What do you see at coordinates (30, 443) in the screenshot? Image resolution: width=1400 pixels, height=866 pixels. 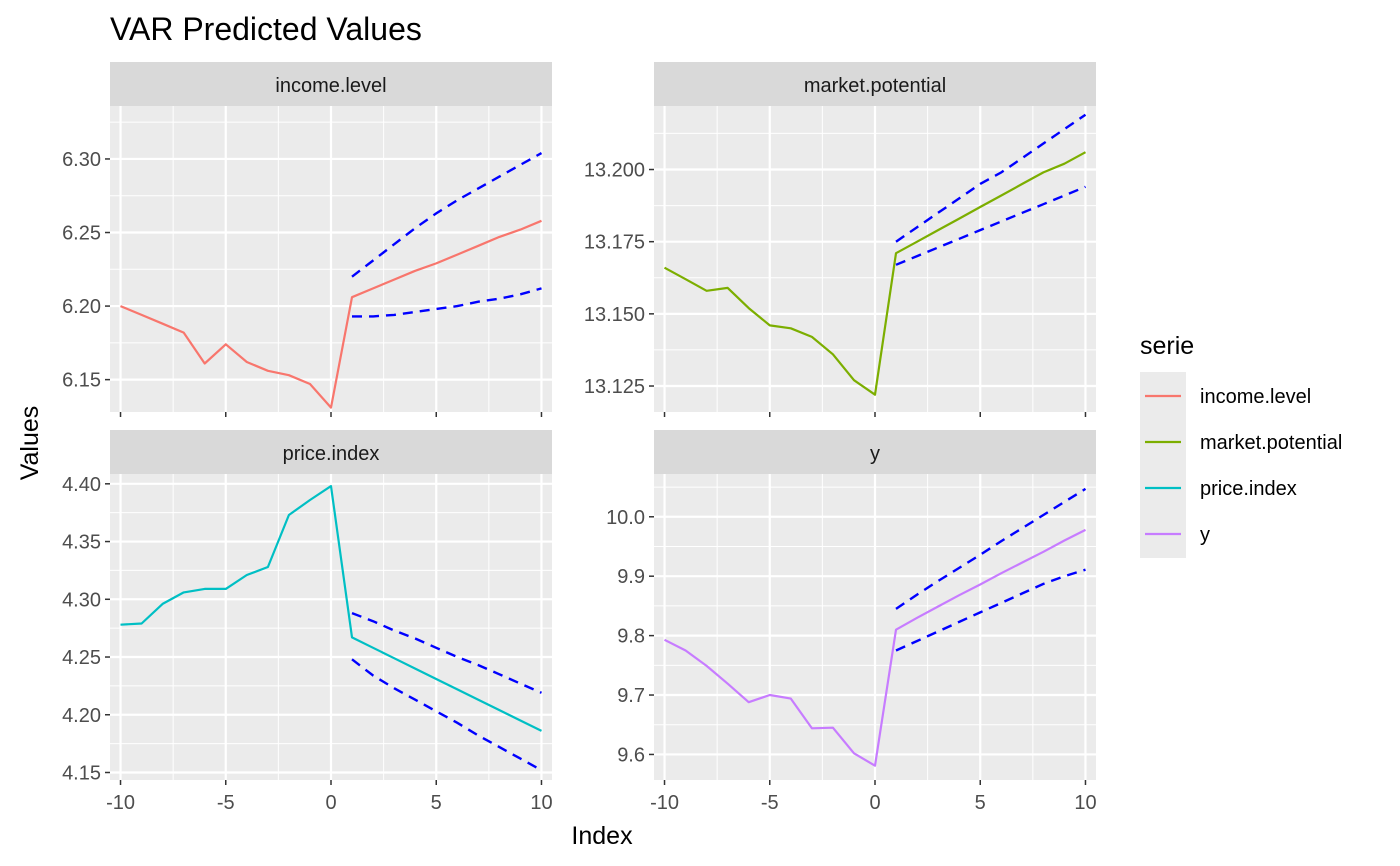 I see `y-axis-title: Values` at bounding box center [30, 443].